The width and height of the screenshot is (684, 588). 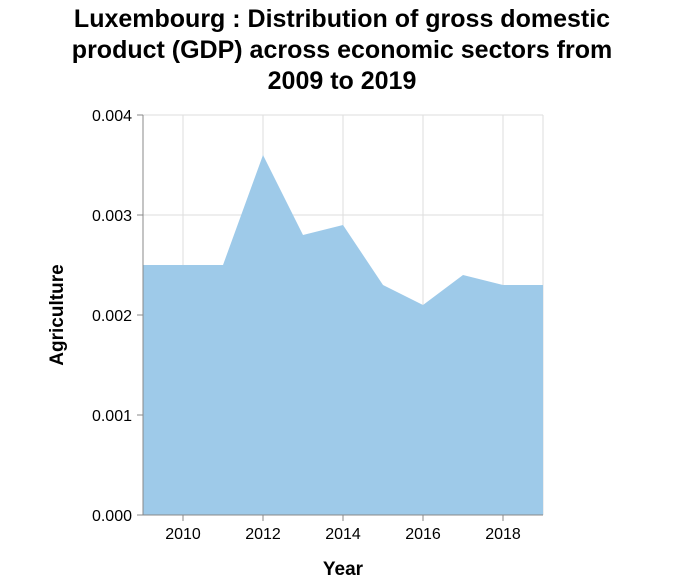 What do you see at coordinates (112, 416) in the screenshot?
I see `y-tick-label: 0.001` at bounding box center [112, 416].